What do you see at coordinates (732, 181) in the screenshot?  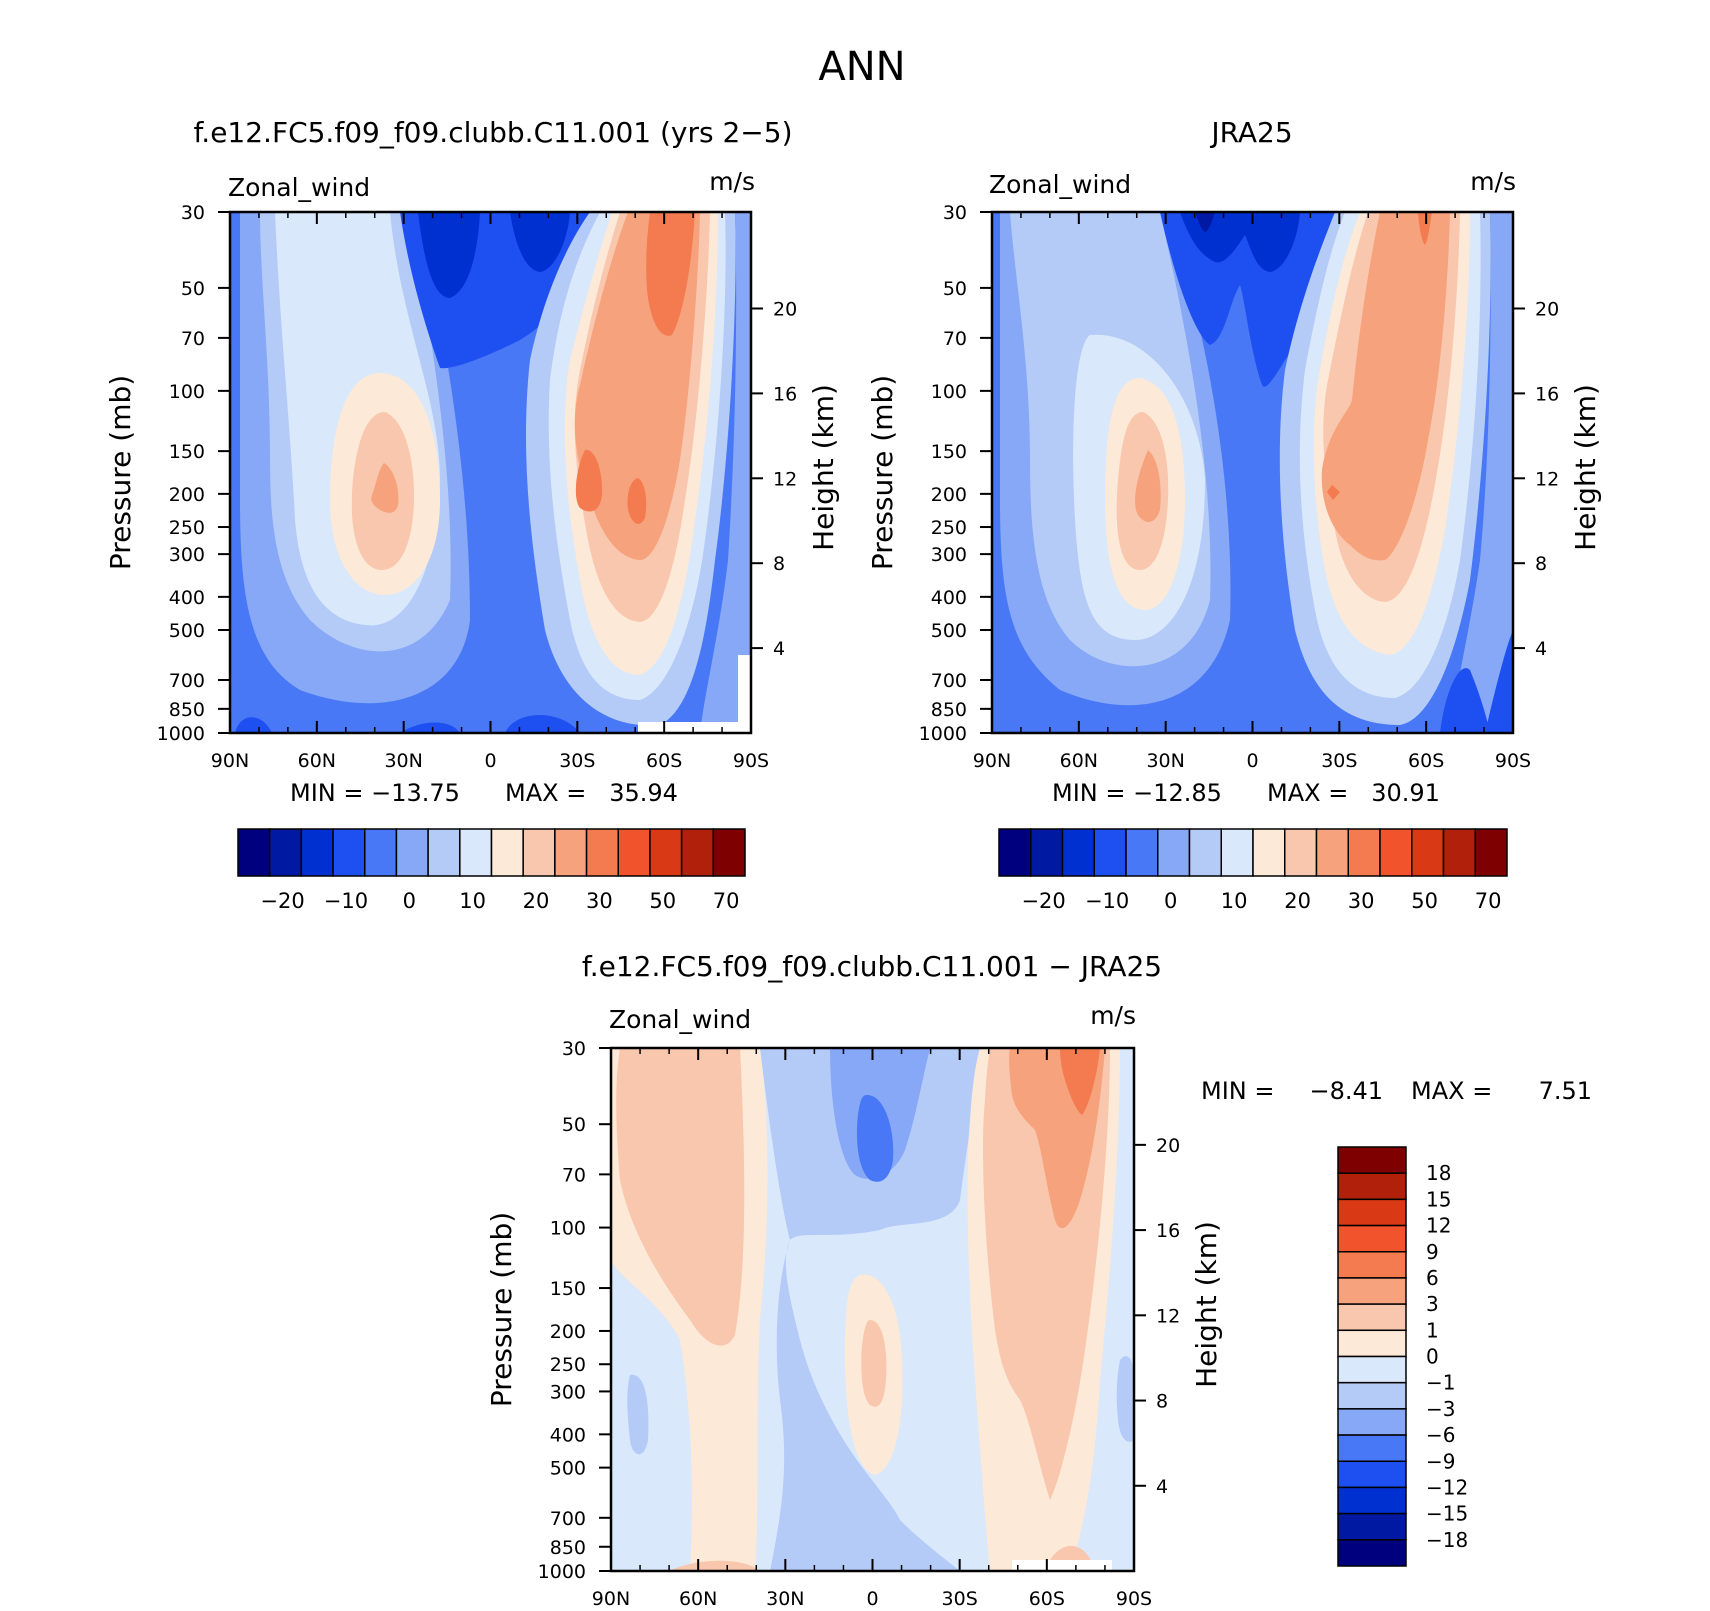 I see `units-label: m/s` at bounding box center [732, 181].